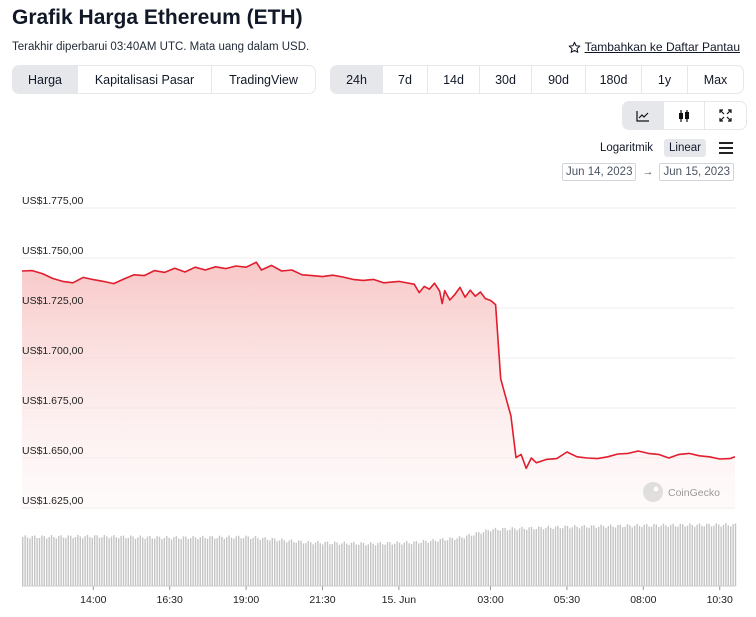 Image resolution: width=756 pixels, height=617 pixels. Describe the element at coordinates (643, 115) in the screenshot. I see `line-chart-button` at that location.